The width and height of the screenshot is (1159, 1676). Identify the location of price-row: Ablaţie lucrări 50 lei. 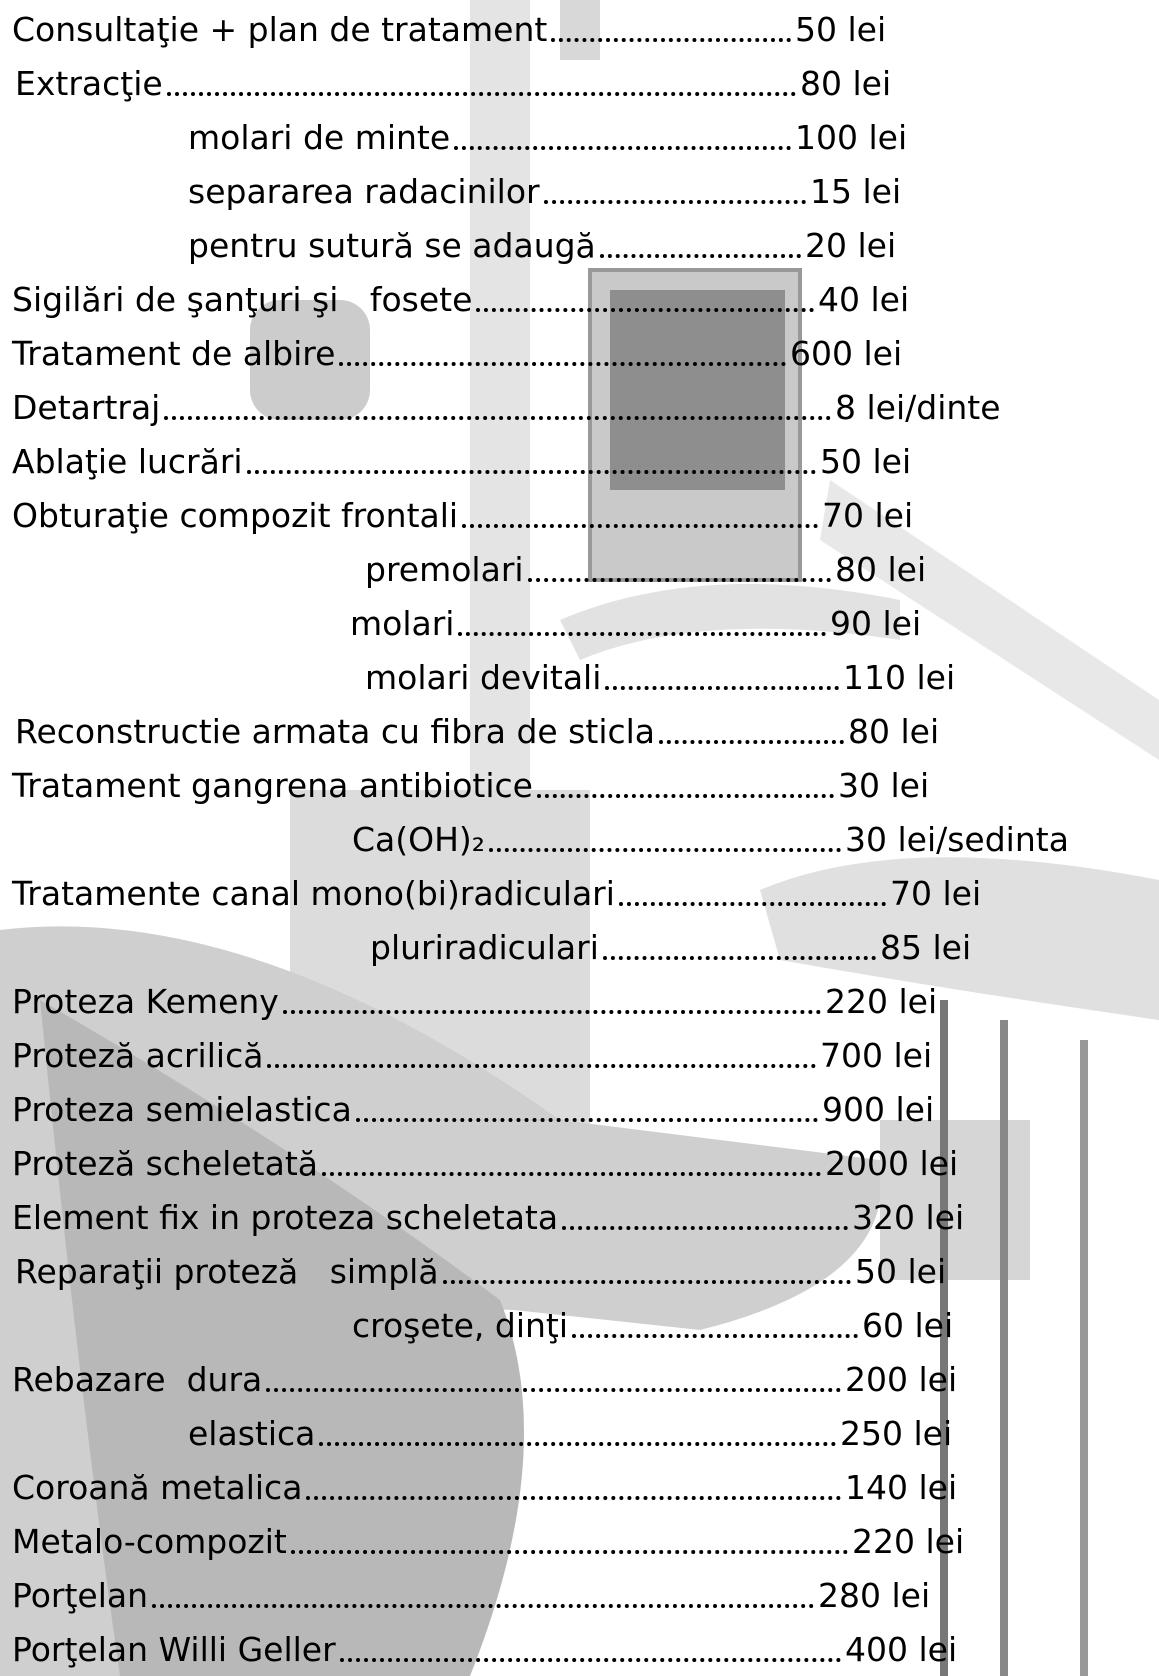
(579, 462).